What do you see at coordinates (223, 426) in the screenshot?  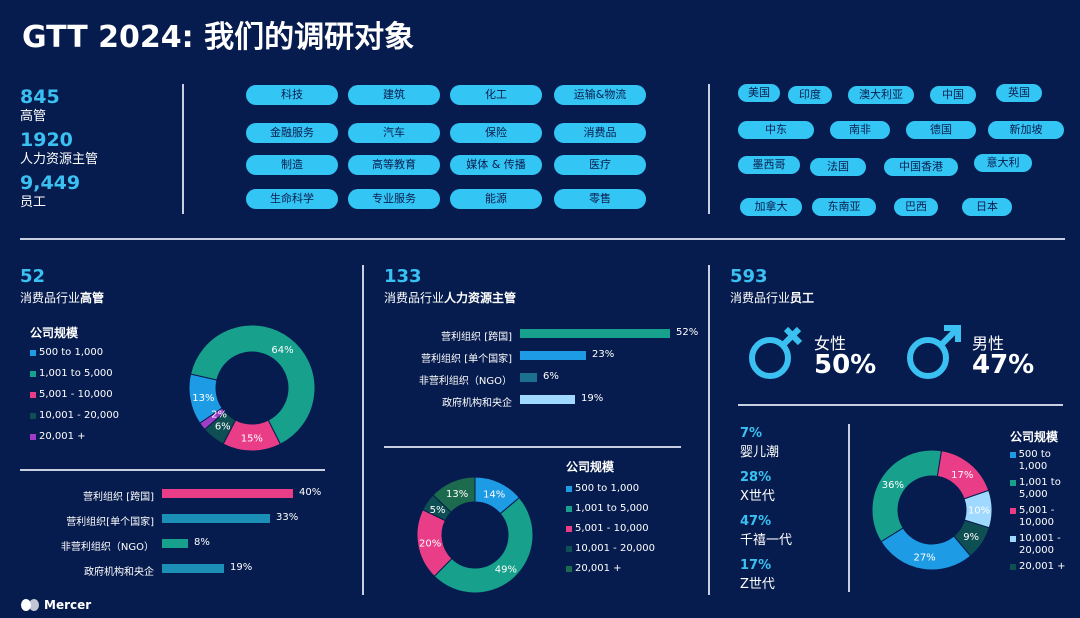 I see `donut-label: 6%` at bounding box center [223, 426].